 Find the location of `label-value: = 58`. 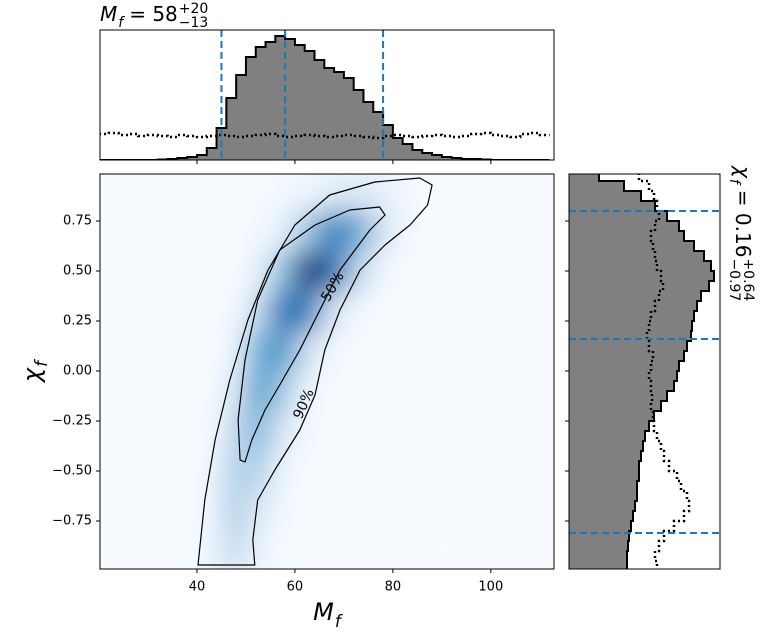

label-value: = 58 is located at coordinates (153, 14).